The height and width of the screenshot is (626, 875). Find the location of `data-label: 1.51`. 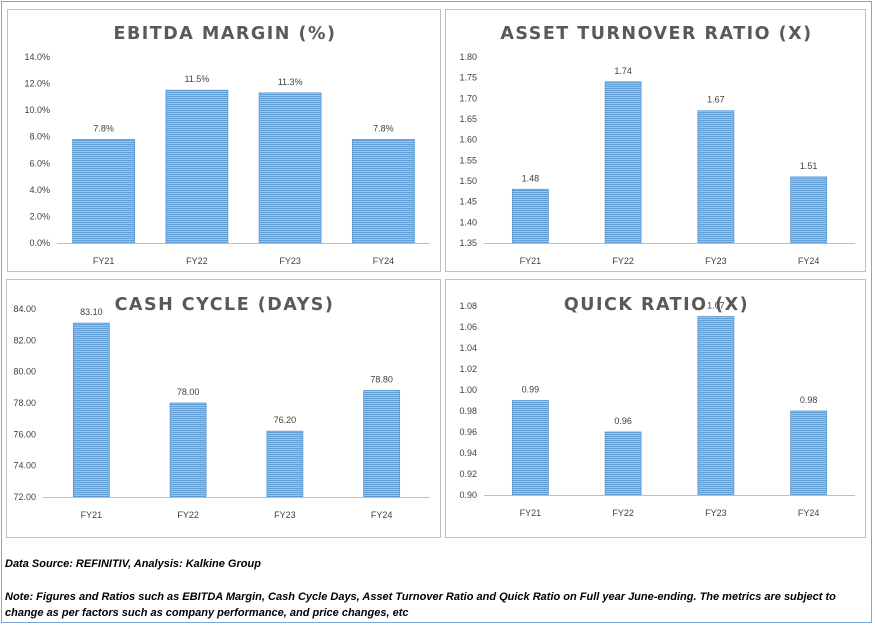

data-label: 1.51 is located at coordinates (809, 166).